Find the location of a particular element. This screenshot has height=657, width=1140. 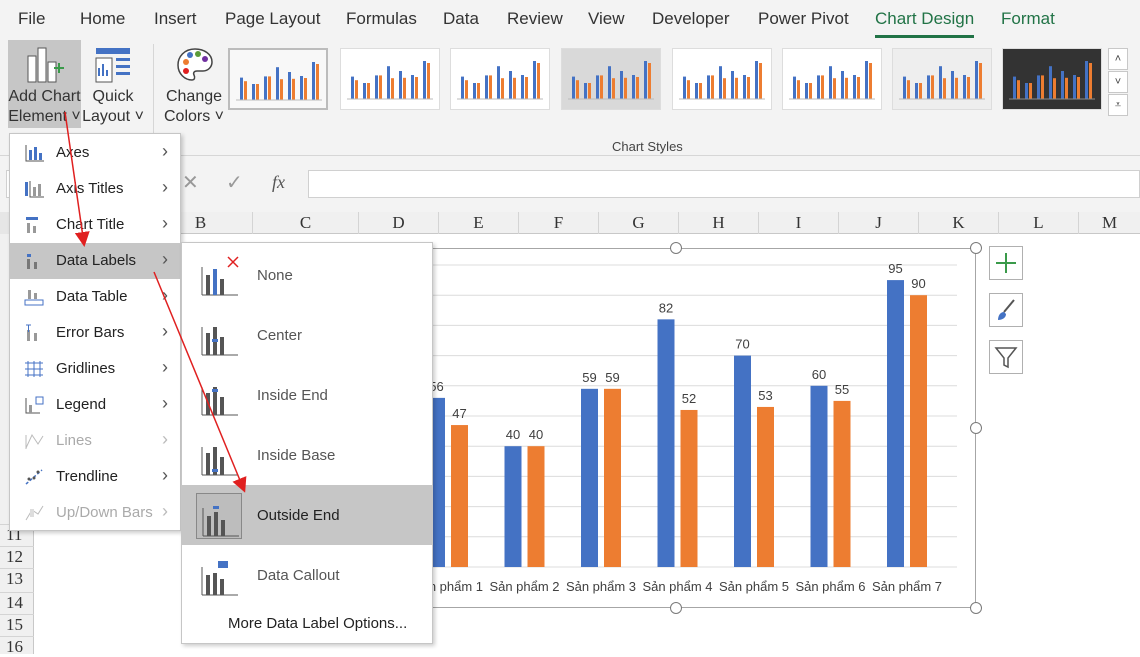

column-header: L is located at coordinates (1038, 223).